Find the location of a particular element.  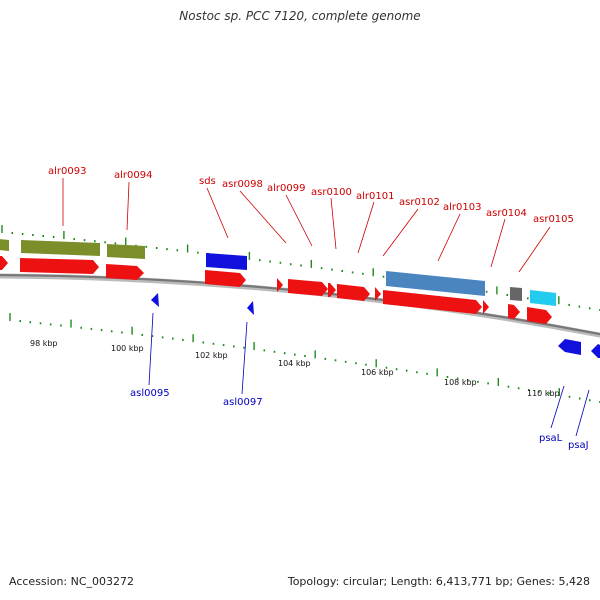

label-asr0104: asr0104 is located at coordinates (506, 213).